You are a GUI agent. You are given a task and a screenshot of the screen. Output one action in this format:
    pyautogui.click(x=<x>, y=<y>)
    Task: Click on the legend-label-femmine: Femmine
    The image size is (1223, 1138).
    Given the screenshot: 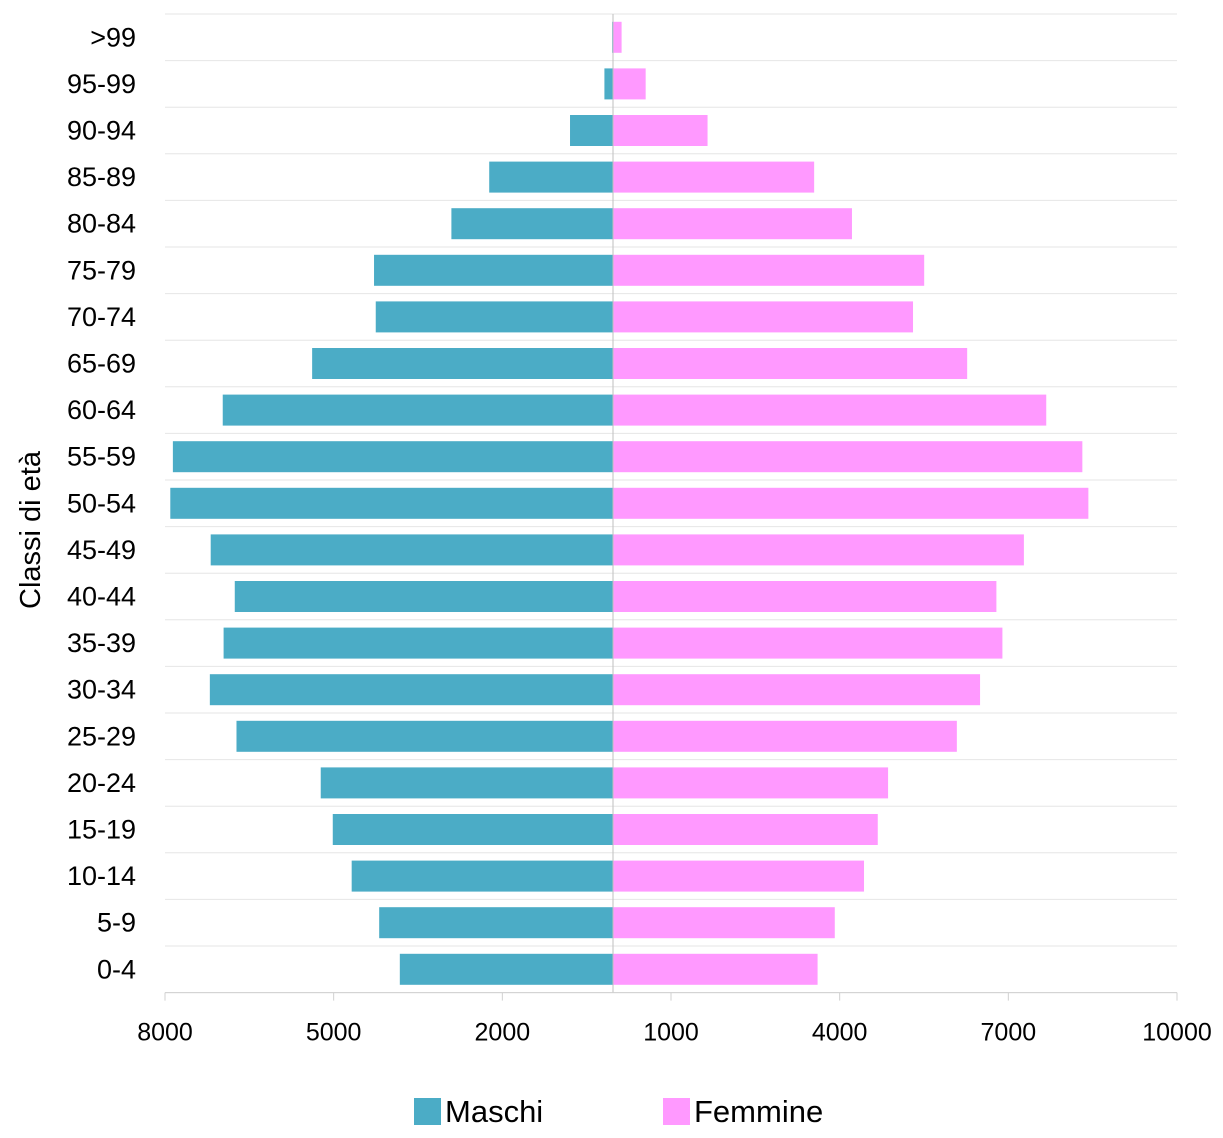 What is the action you would take?
    pyautogui.click(x=759, y=1111)
    